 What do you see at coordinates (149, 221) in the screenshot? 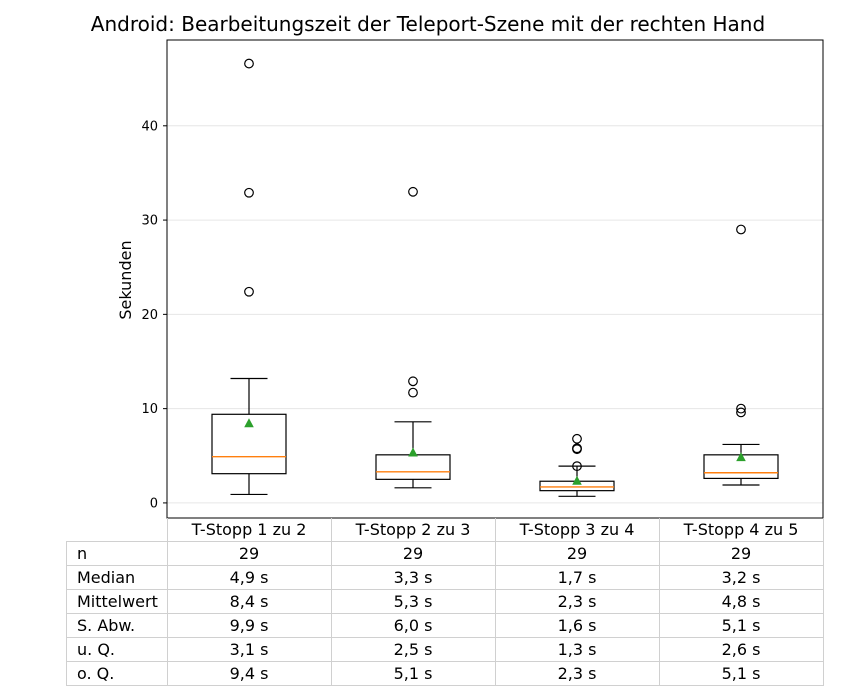
I see `y-tick-label: 30` at bounding box center [149, 221].